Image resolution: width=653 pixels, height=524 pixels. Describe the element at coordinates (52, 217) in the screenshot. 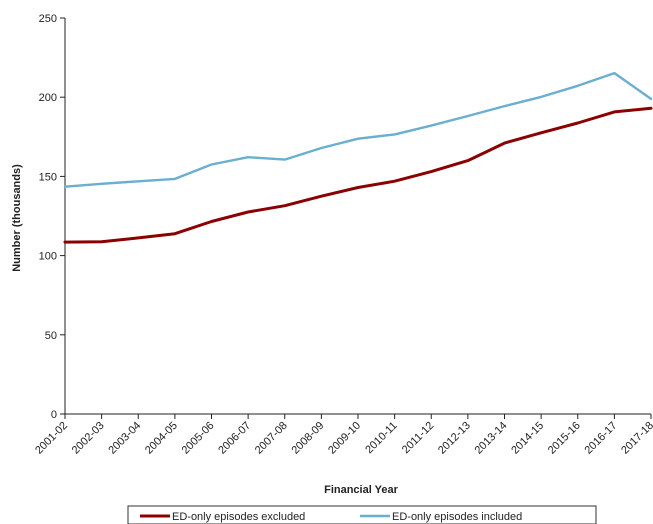

I see `y-axis: 0 50 100 150 200 250` at that location.